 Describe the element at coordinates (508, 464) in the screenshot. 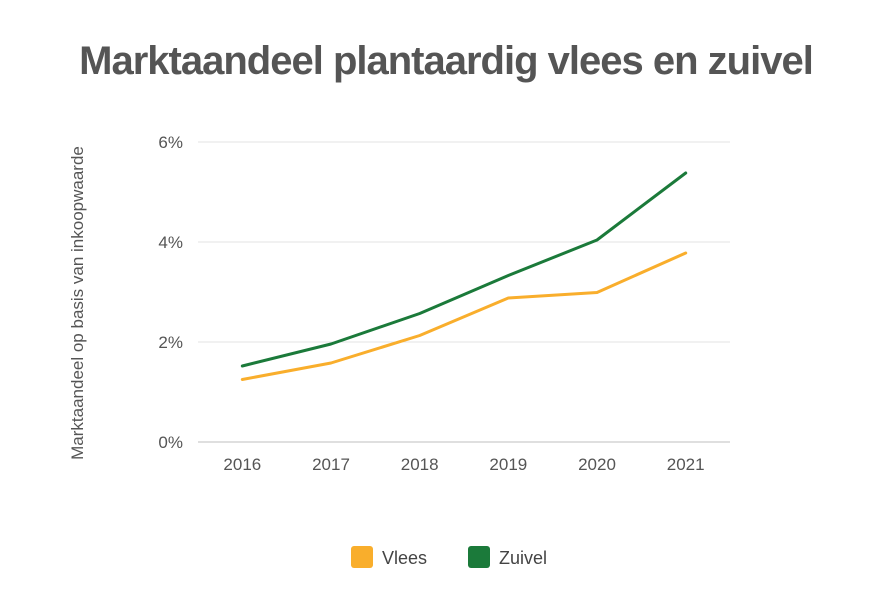

I see `x-tick-label: 2019` at that location.